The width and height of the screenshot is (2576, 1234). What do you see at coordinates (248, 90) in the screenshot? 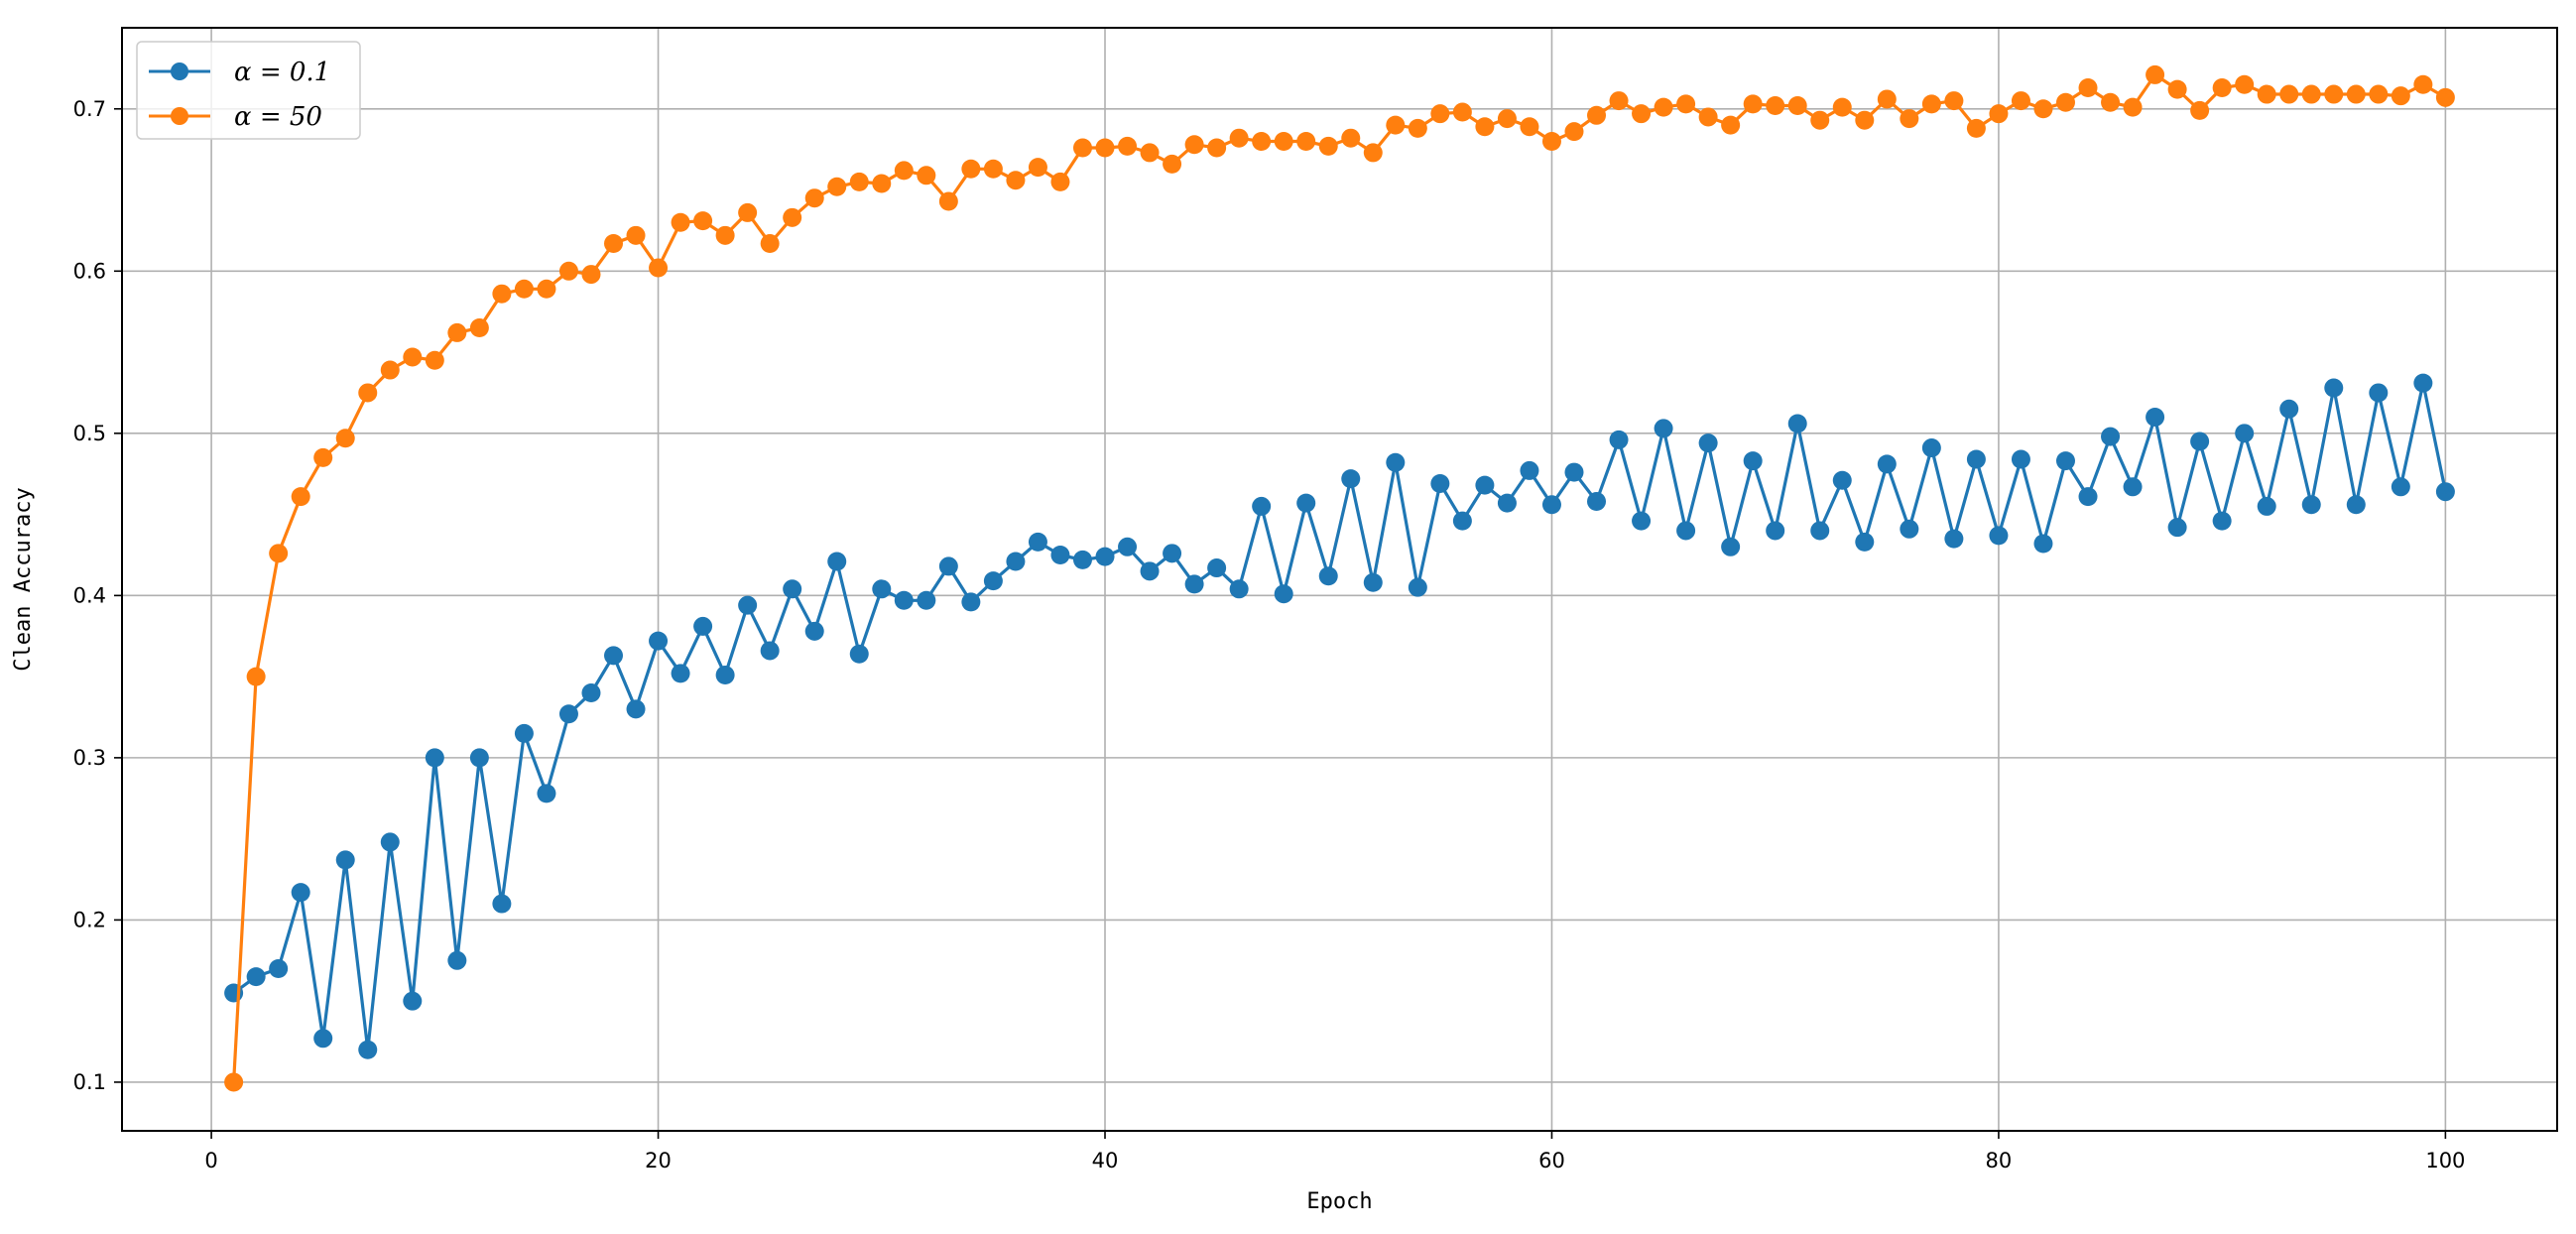
I see `legend: α = 0.1 α = 50` at bounding box center [248, 90].